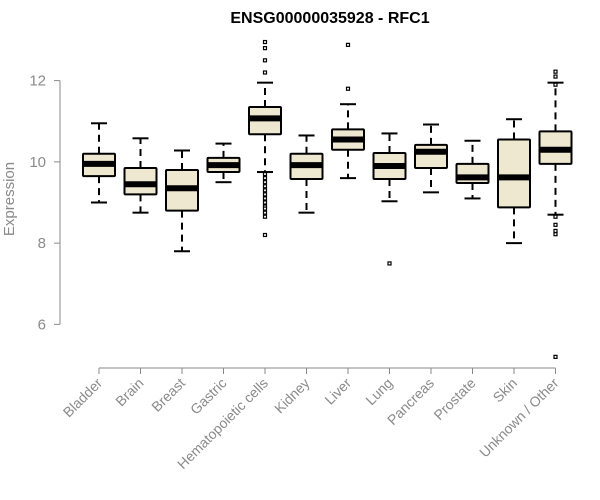 This screenshot has width=600, height=500. I want to click on y-tick-label: 10, so click(37, 162).